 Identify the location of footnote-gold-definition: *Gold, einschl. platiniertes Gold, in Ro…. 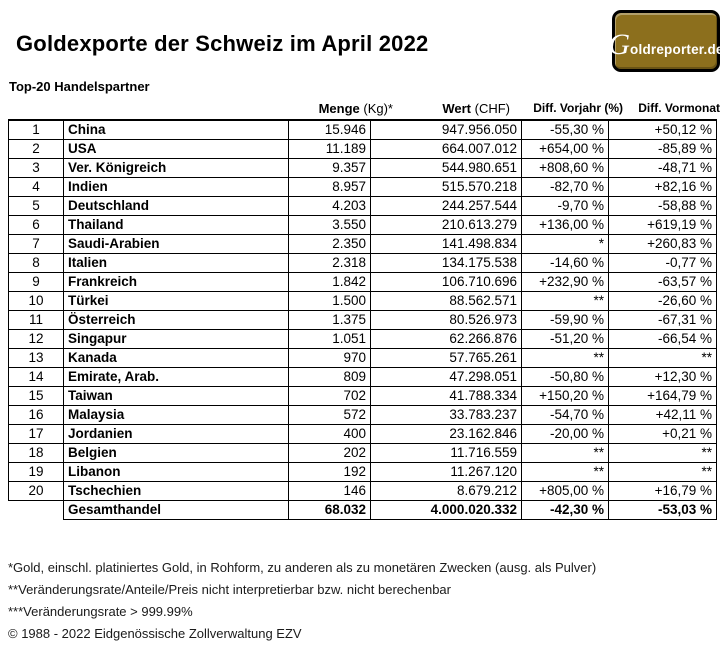
(302, 567).